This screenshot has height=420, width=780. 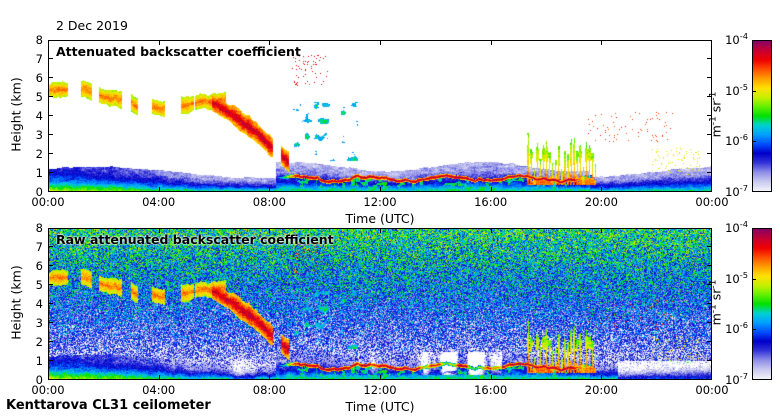 I want to click on x-tick-label-panel1: 16:00, so click(x=491, y=202).